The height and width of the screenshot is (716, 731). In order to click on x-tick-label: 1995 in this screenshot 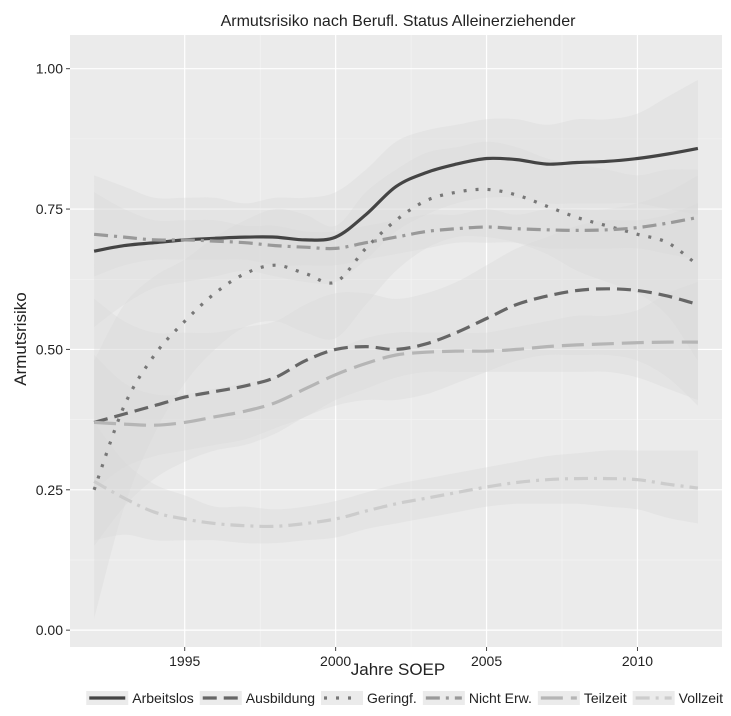, I will do `click(184, 661)`.